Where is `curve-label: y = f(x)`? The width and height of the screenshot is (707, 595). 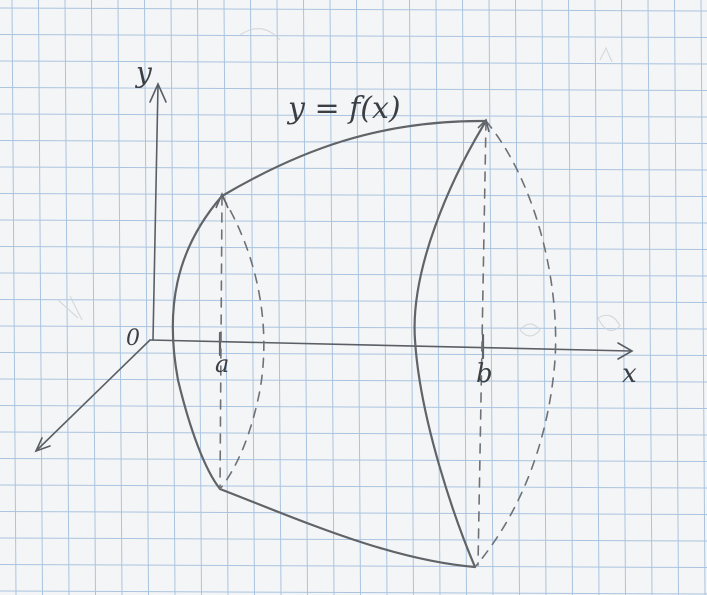 curve-label: y = f(x) is located at coordinates (343, 108).